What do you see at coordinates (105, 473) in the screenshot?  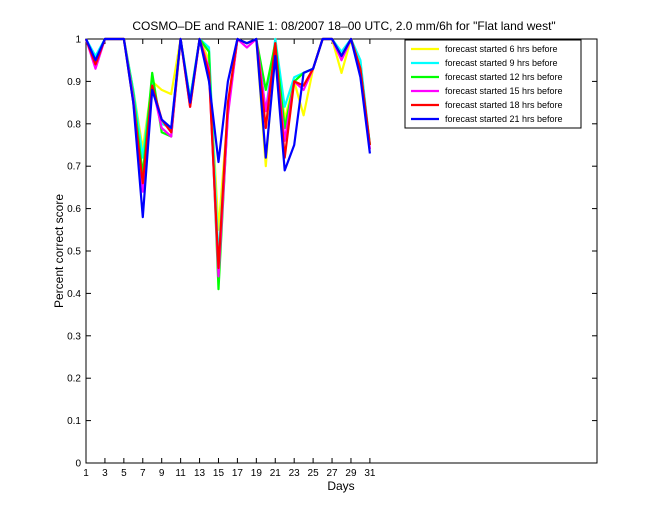 I see `x-tick-label: 3` at bounding box center [105, 473].